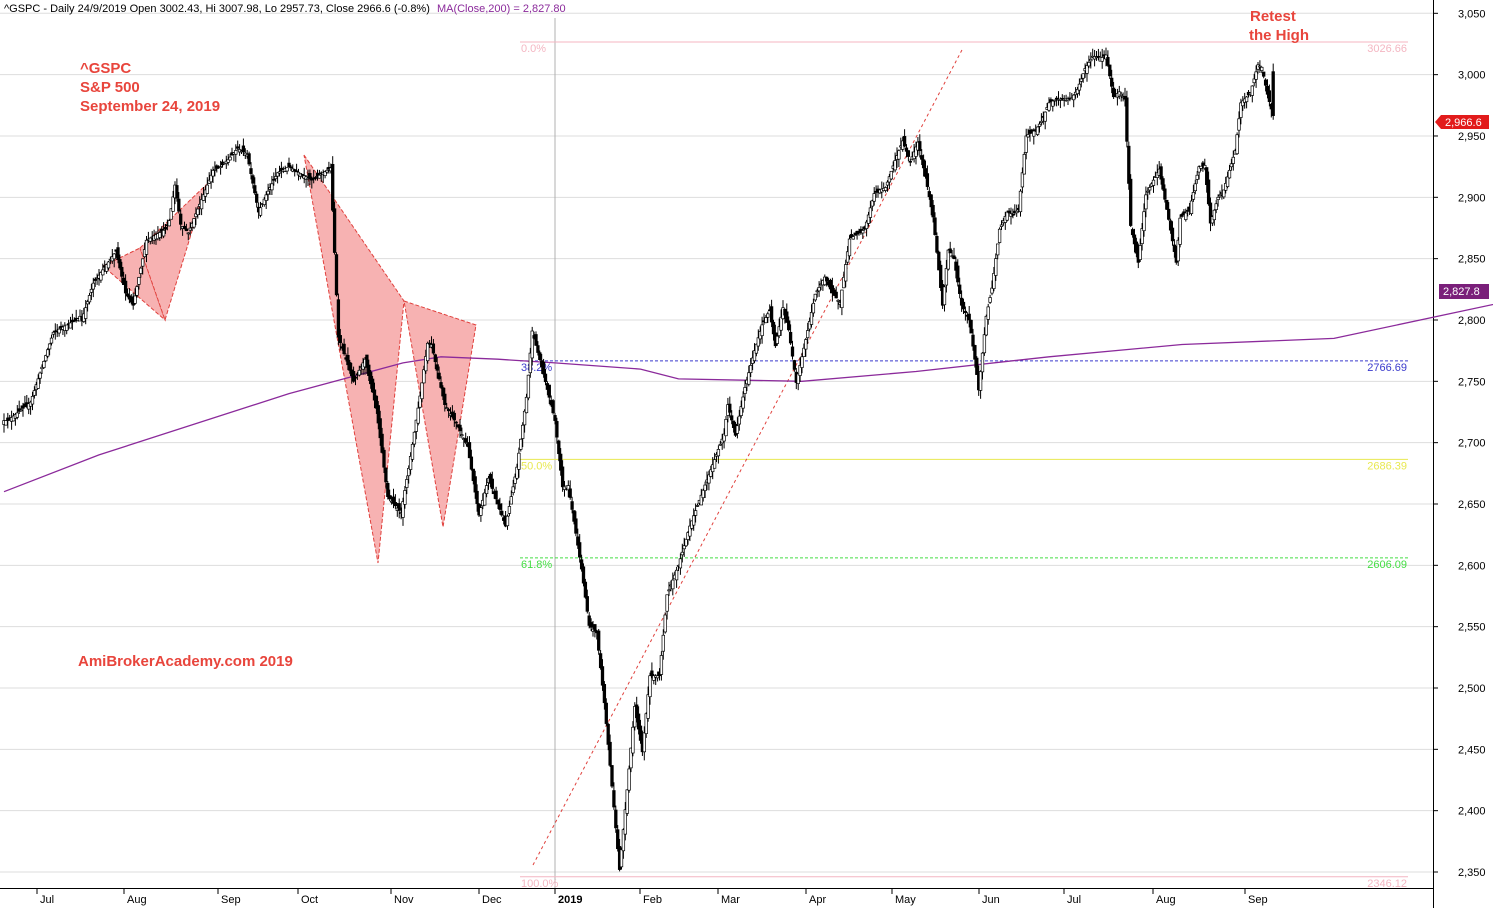  What do you see at coordinates (1472, 321) in the screenshot?
I see `y-tick-label: 2,800` at bounding box center [1472, 321].